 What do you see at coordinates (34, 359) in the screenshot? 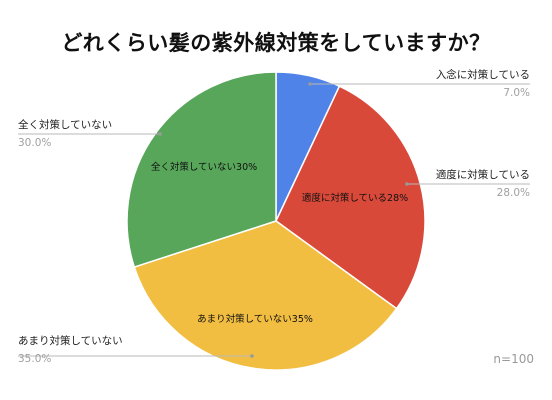
I see `slice-value-label-3: 35.0%` at bounding box center [34, 359].